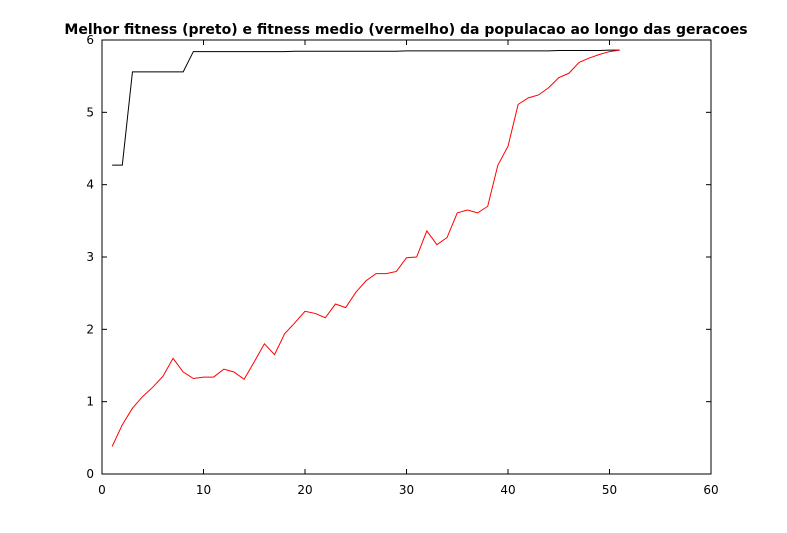 The height and width of the screenshot is (533, 787). What do you see at coordinates (90, 40) in the screenshot?
I see `y-tick-label: 6` at bounding box center [90, 40].